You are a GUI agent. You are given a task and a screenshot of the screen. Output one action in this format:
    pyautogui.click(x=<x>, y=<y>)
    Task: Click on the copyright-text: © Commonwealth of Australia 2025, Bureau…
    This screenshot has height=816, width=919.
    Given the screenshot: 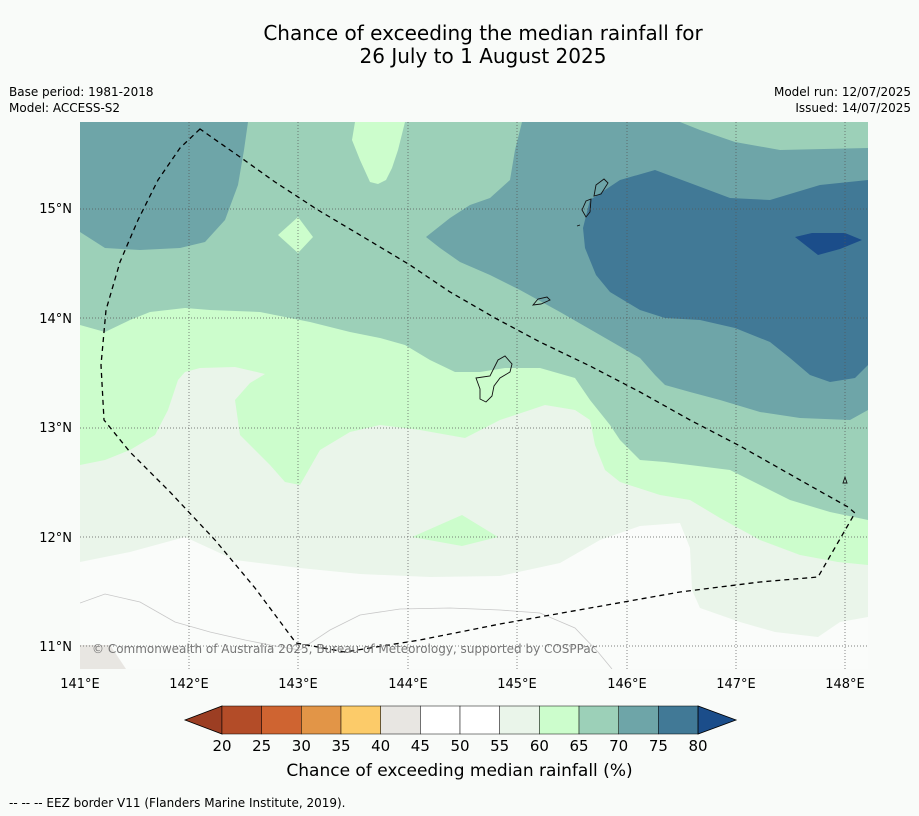 What is the action you would take?
    pyautogui.click(x=344, y=649)
    